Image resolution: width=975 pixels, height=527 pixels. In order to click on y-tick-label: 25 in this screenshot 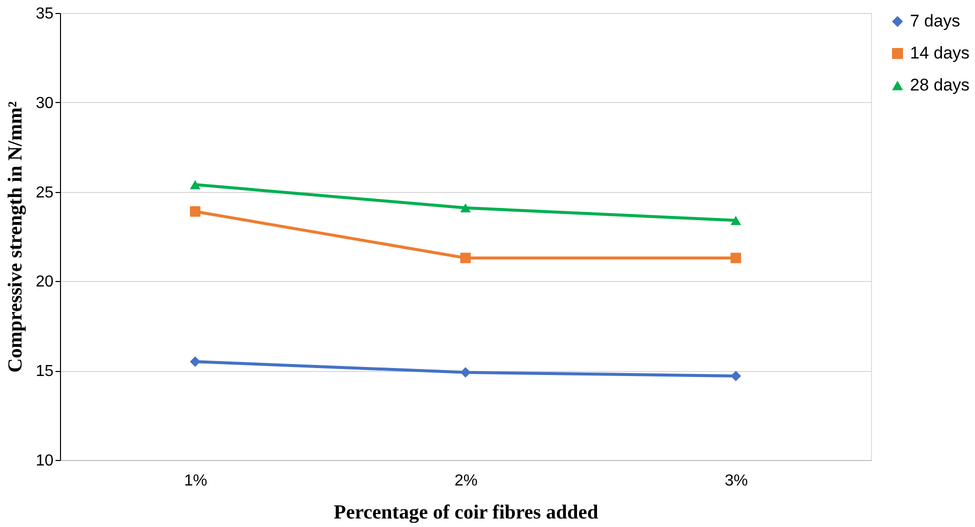, I will do `click(45, 193)`.